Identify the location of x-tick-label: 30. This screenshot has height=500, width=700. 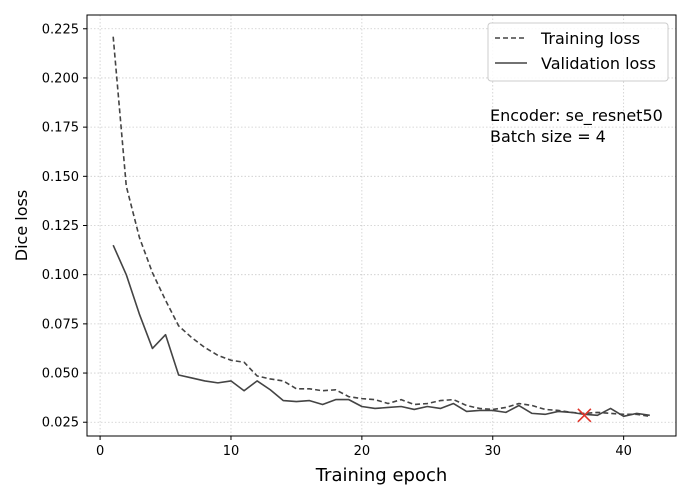
(492, 451).